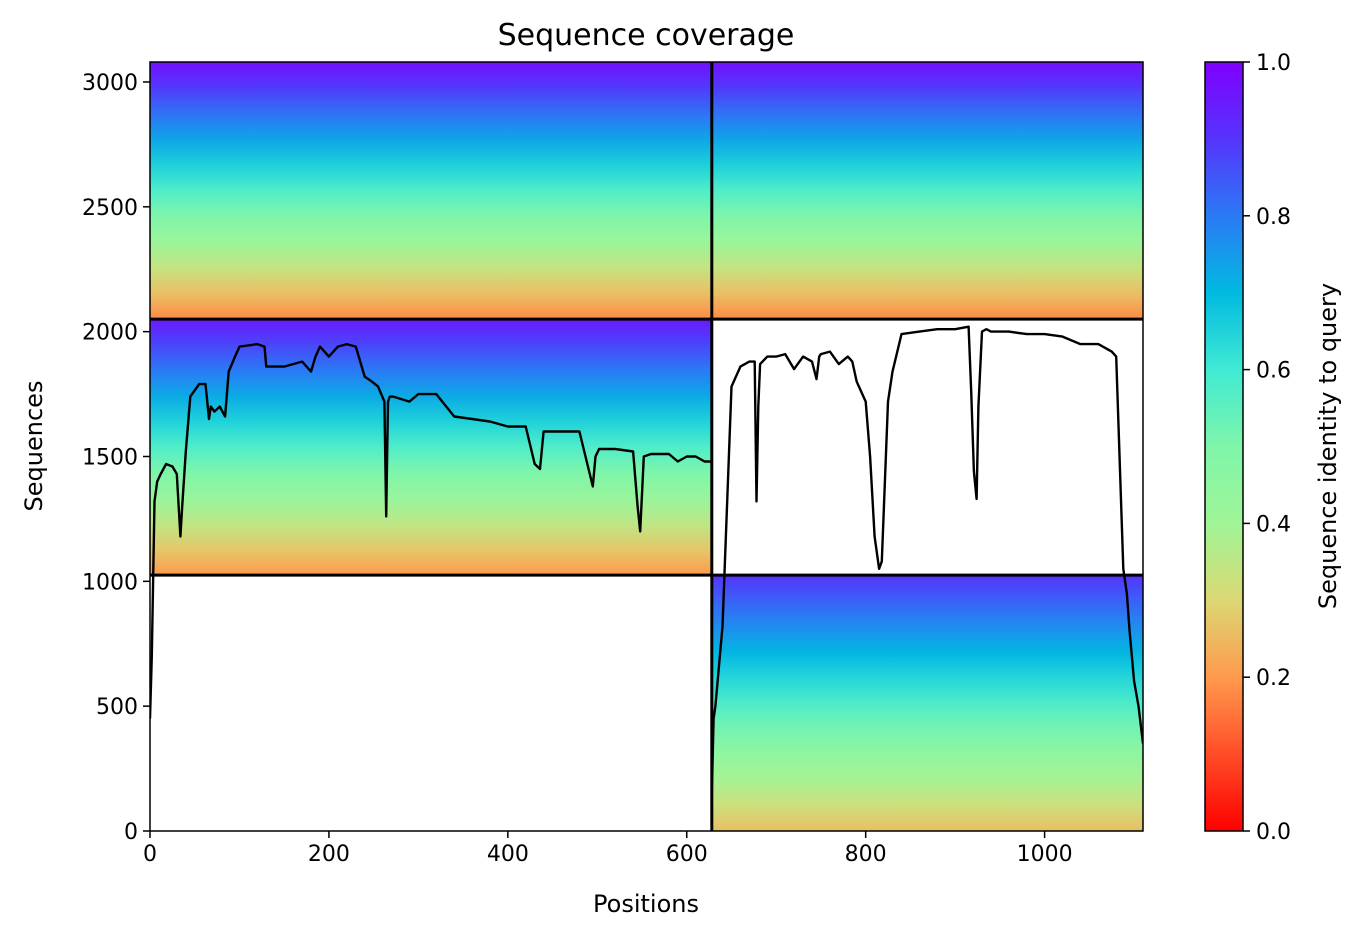 The width and height of the screenshot is (1364, 944). I want to click on y-tick-label: 1000, so click(110, 582).